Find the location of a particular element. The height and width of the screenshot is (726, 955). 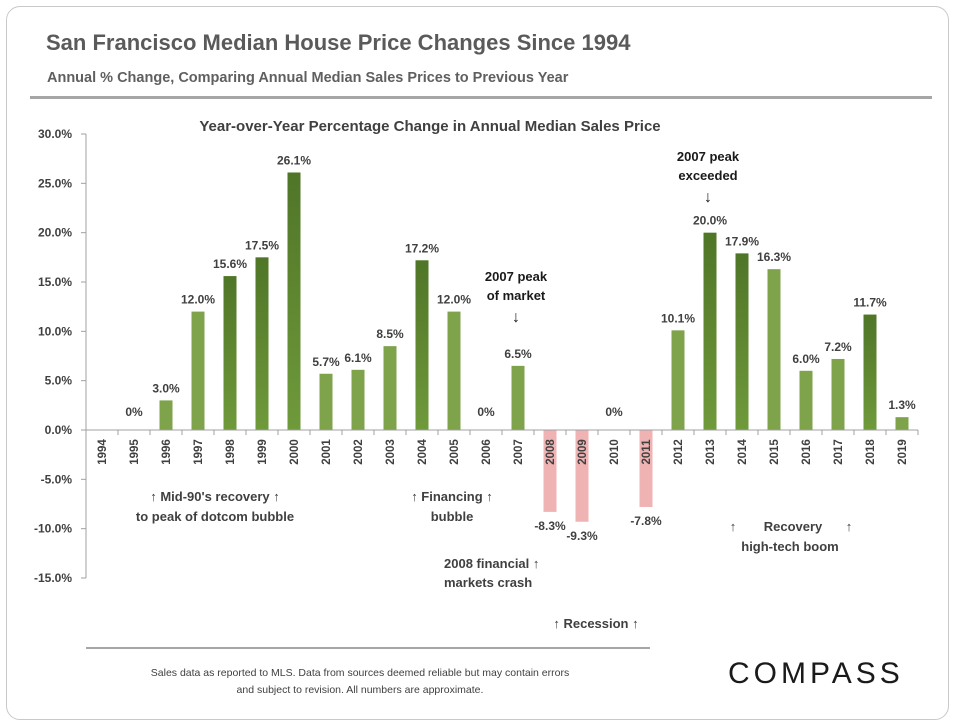

annotation-mid90s-line1: ↑ Mid-90's recovery ↑ is located at coordinates (215, 496).